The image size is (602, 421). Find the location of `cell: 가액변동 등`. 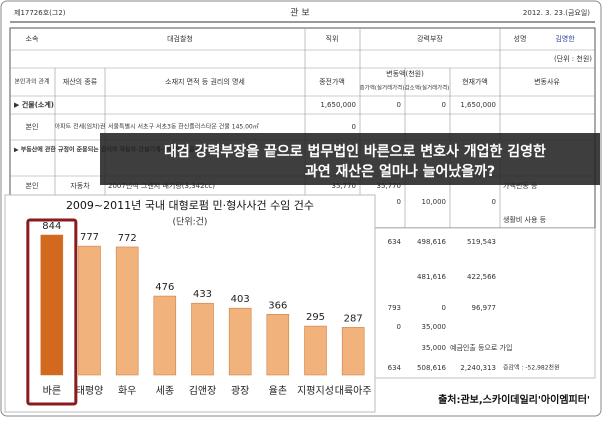

cell: 가액변동 등 is located at coordinates (520, 185).